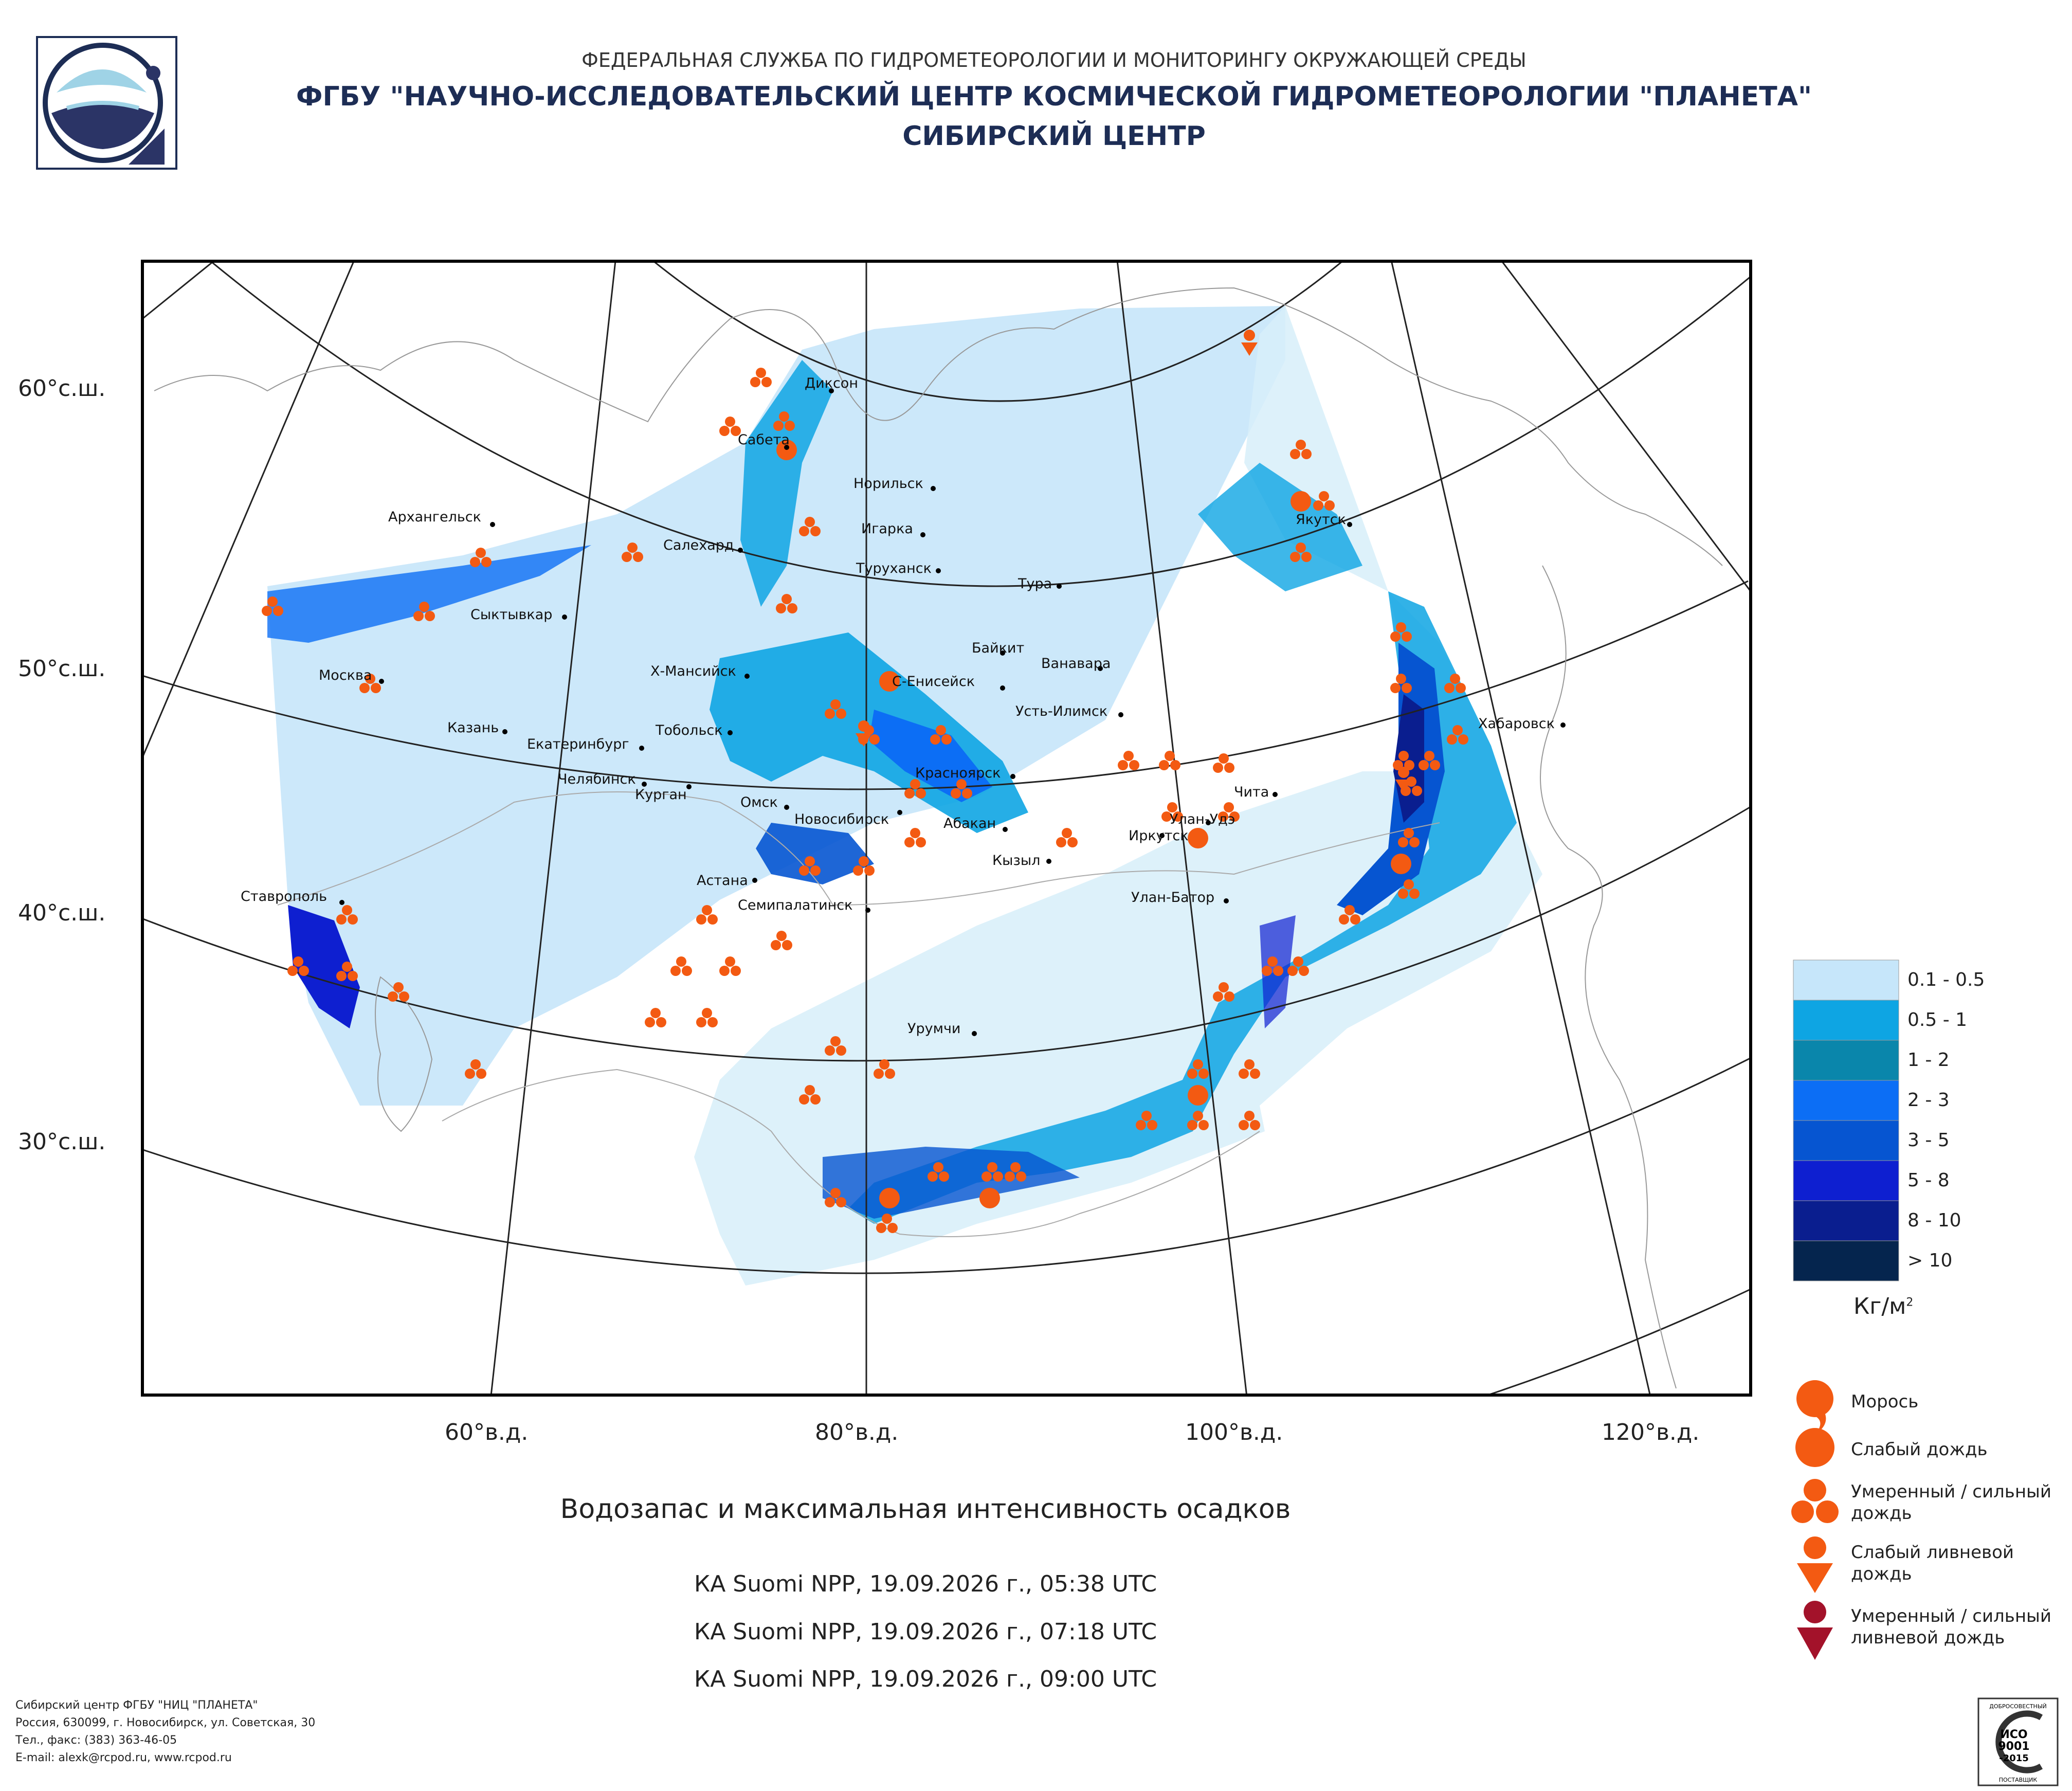 This screenshot has height=1791, width=2072. I want to click on swath-core-east2, so click(1408, 759).